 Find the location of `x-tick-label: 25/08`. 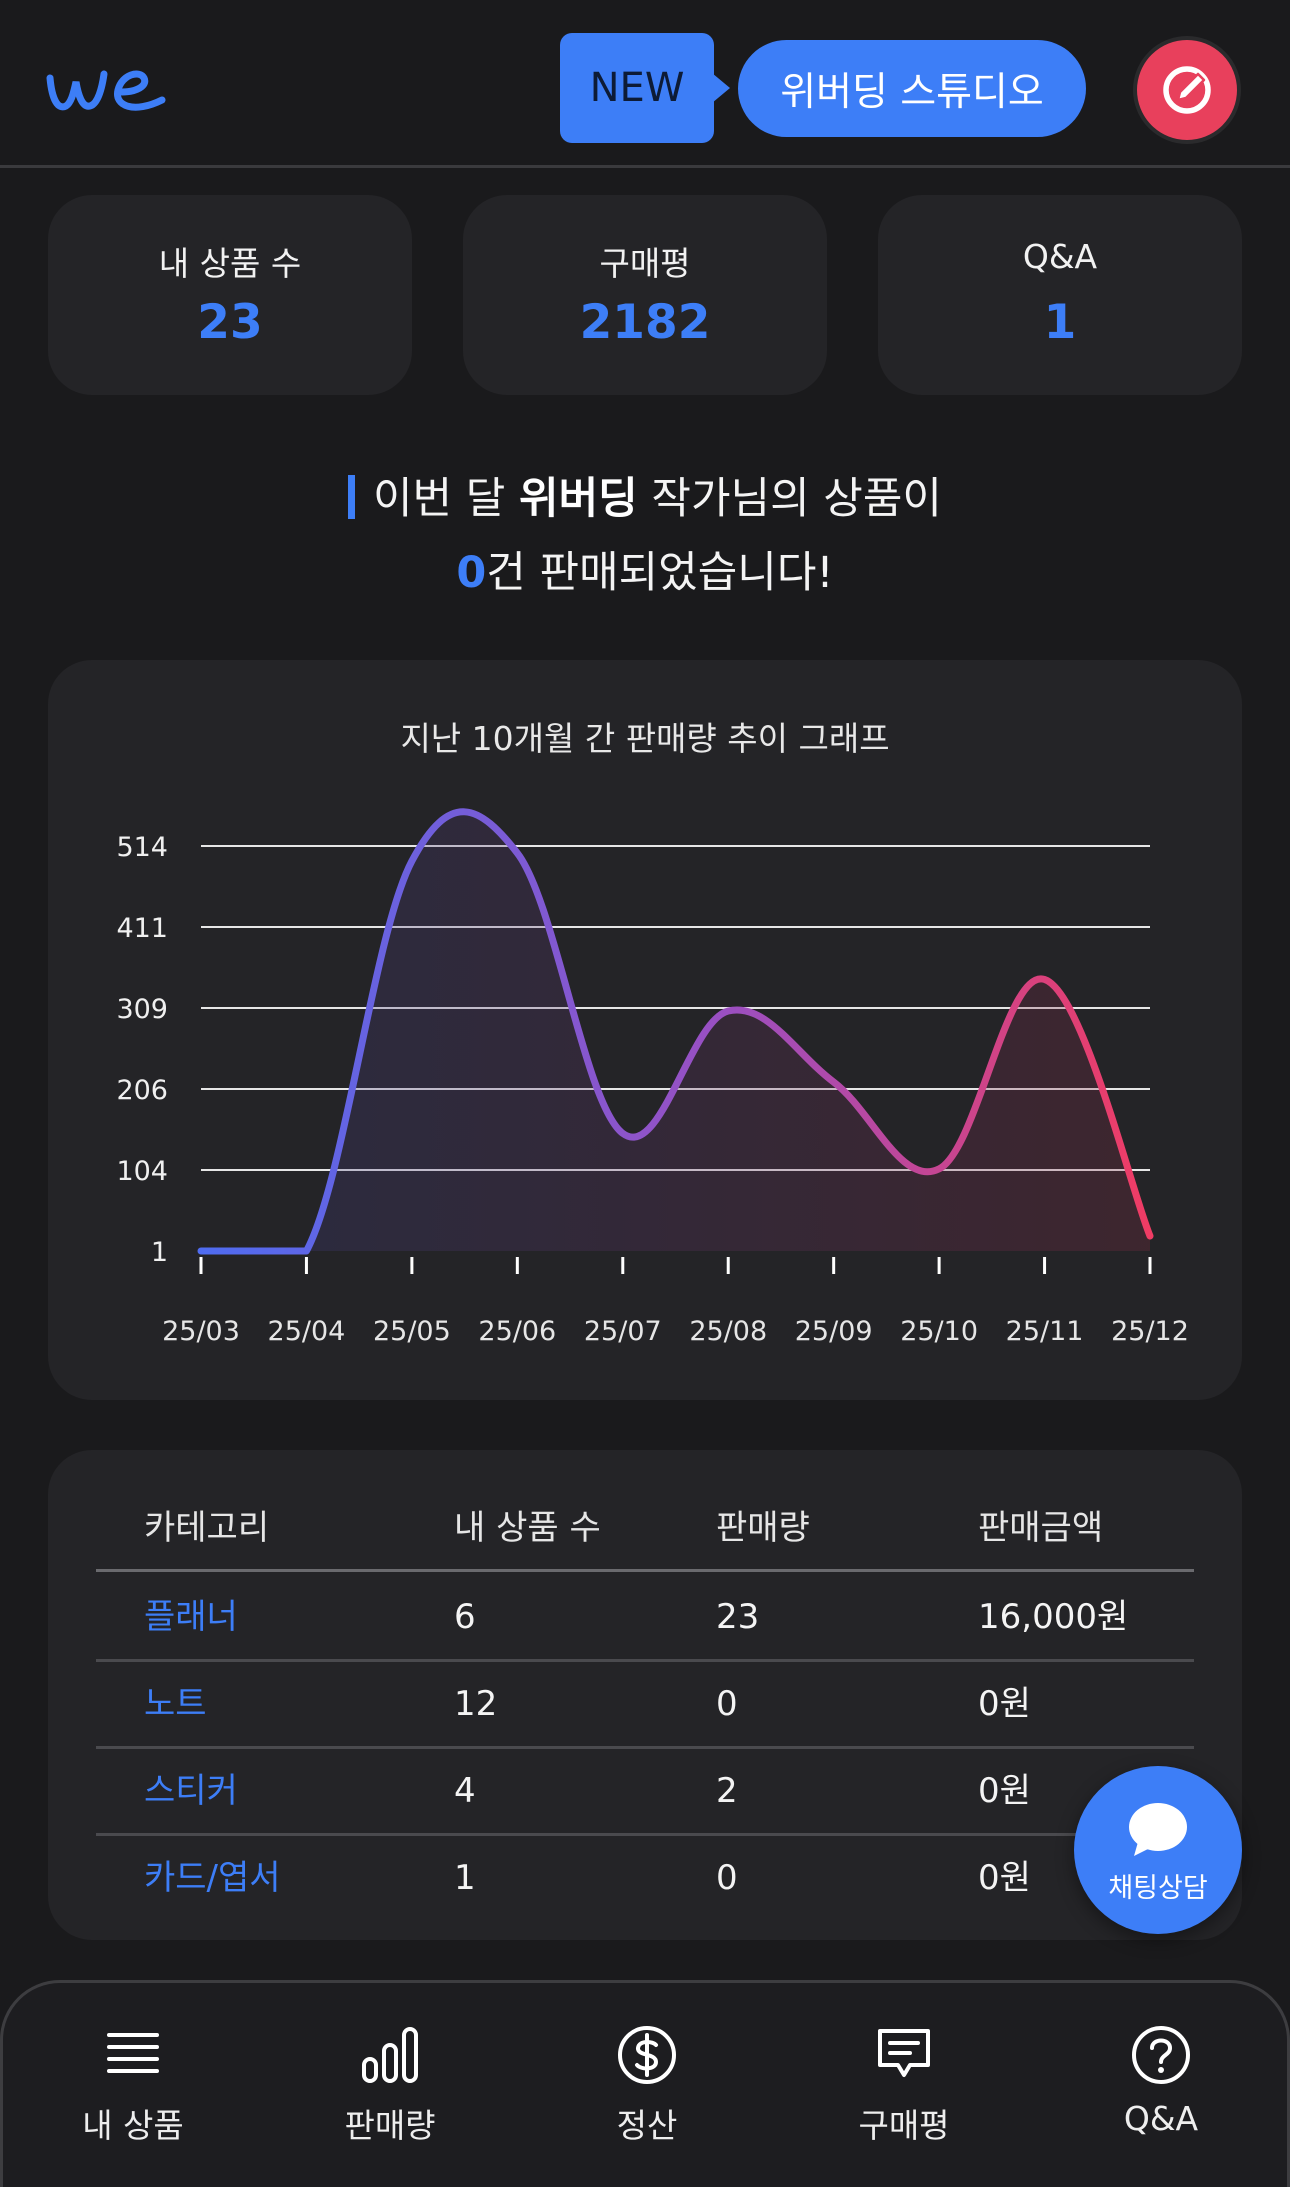

x-tick-label: 25/08 is located at coordinates (728, 1331).